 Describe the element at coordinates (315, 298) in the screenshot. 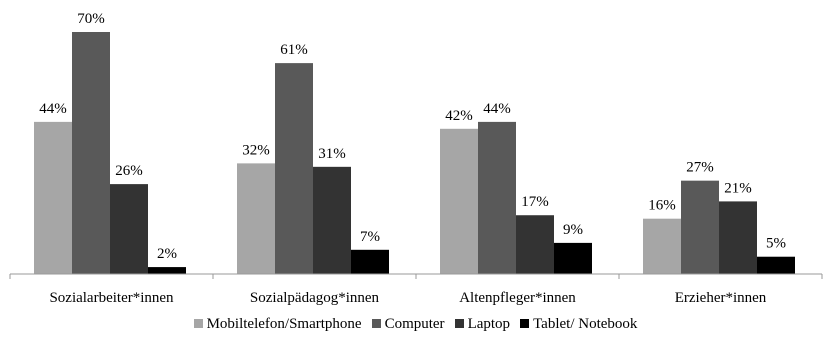

I see `category-label: Sozialpädagog*innen` at that location.